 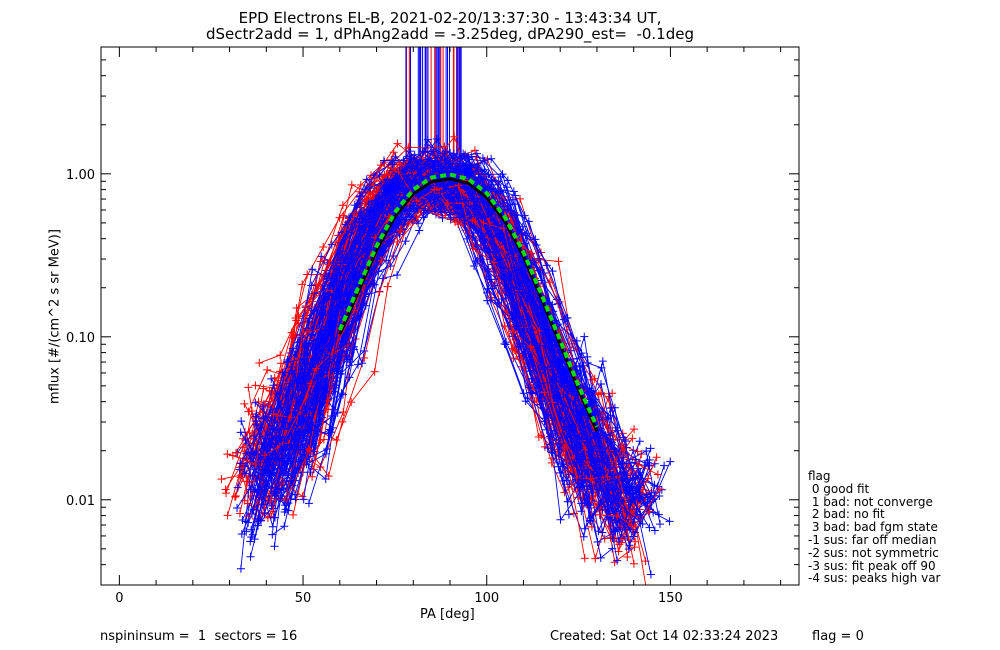 I want to click on footer-created-timestamp: Created: Sat Oct 14 02:33:24 2023, so click(x=664, y=636).